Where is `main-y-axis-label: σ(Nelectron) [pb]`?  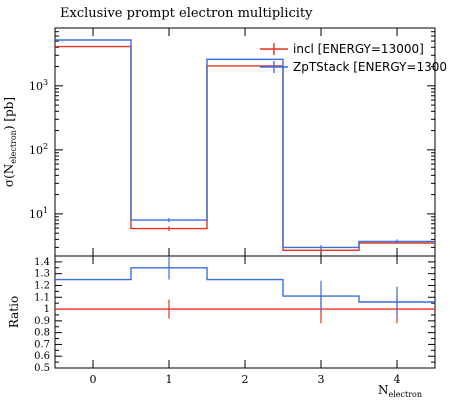 main-y-axis-label: σ(Nelectron) [pb] is located at coordinates (10, 142).